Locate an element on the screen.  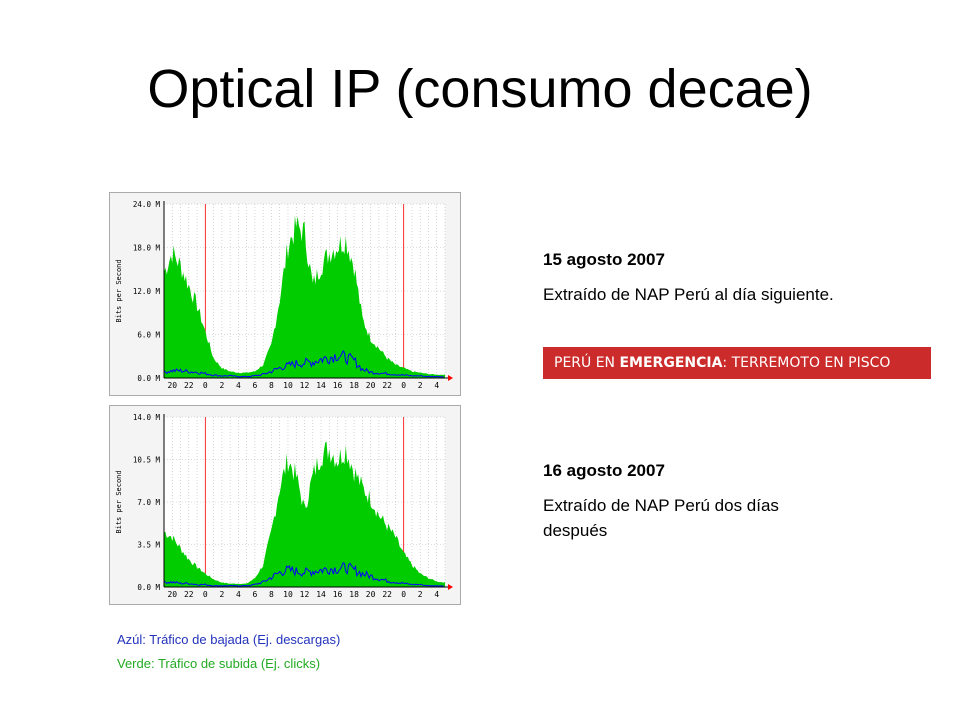
slide-title: Optical IP (consumo decae) is located at coordinates (480, 89).